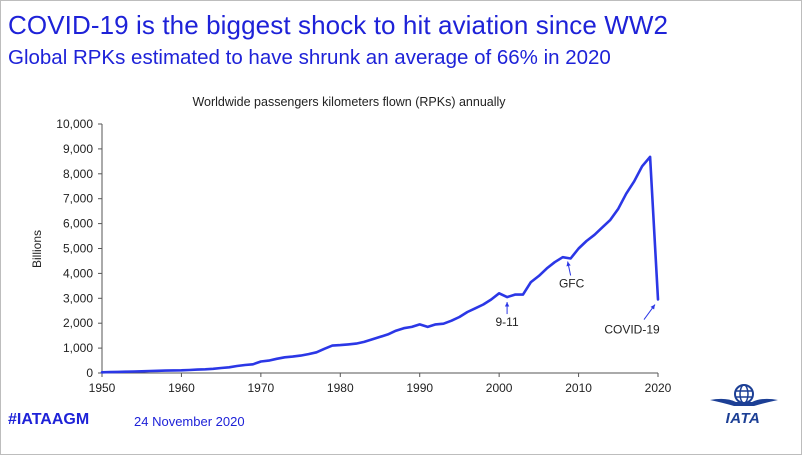 This screenshot has height=455, width=802. What do you see at coordinates (74, 124) in the screenshot?
I see `y-tick-label: 10,000` at bounding box center [74, 124].